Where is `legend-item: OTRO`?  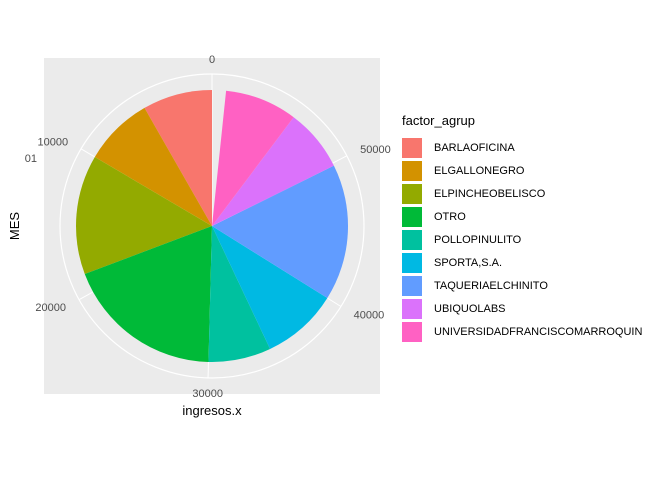 legend-item: OTRO is located at coordinates (522, 216).